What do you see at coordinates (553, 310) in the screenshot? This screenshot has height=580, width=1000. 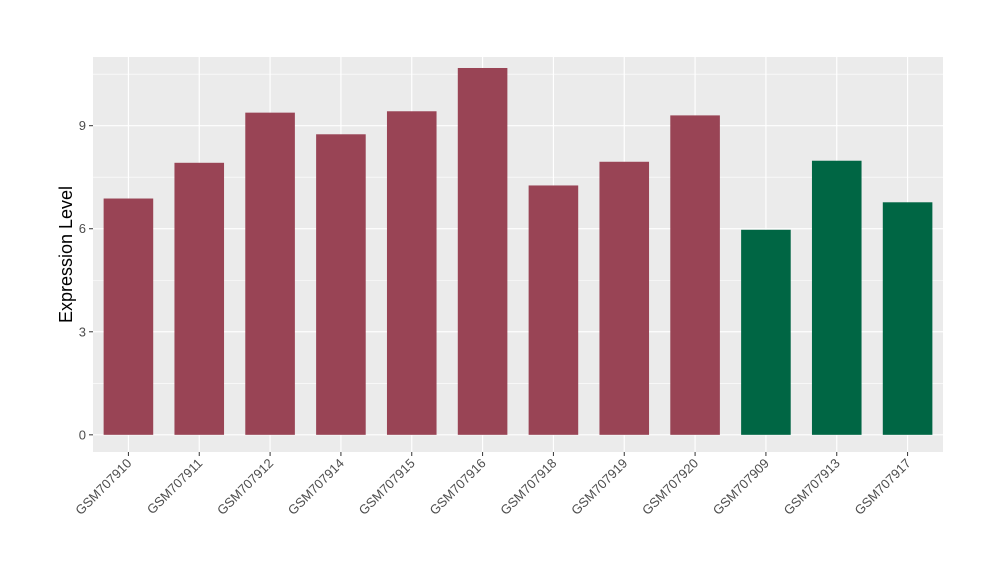 I see `bar-GSM707918` at bounding box center [553, 310].